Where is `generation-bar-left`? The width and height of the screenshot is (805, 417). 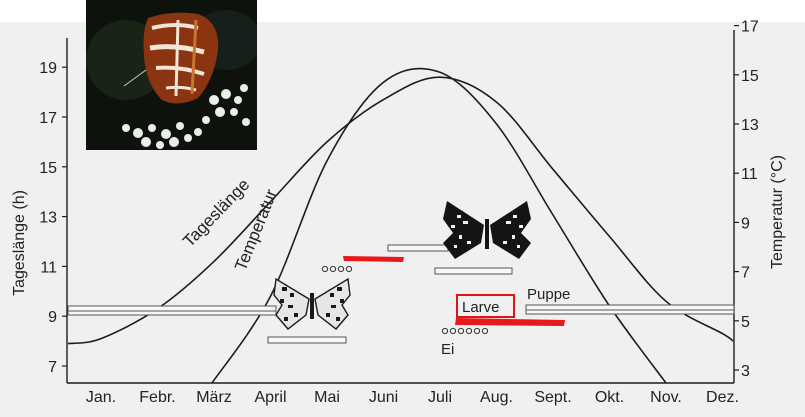
generation-bar-left is located at coordinates (172, 308).